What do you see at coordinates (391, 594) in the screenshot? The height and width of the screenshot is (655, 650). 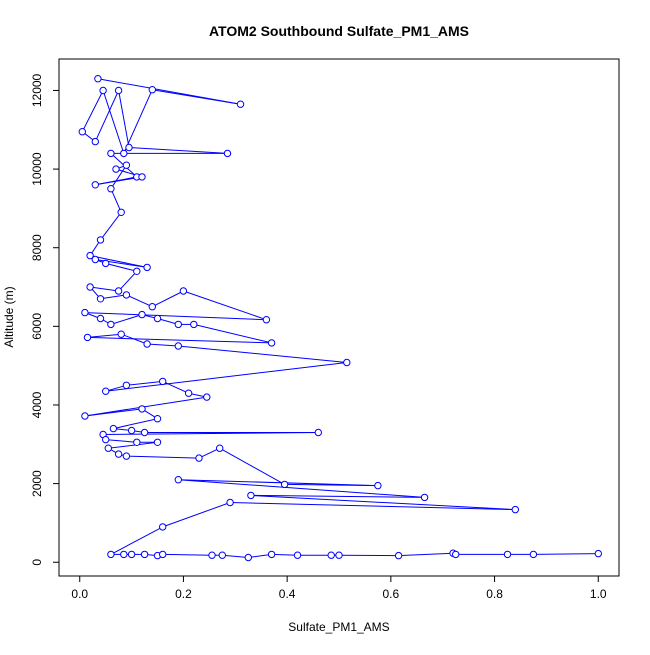 I see `x-tick-label: 0.6` at bounding box center [391, 594].